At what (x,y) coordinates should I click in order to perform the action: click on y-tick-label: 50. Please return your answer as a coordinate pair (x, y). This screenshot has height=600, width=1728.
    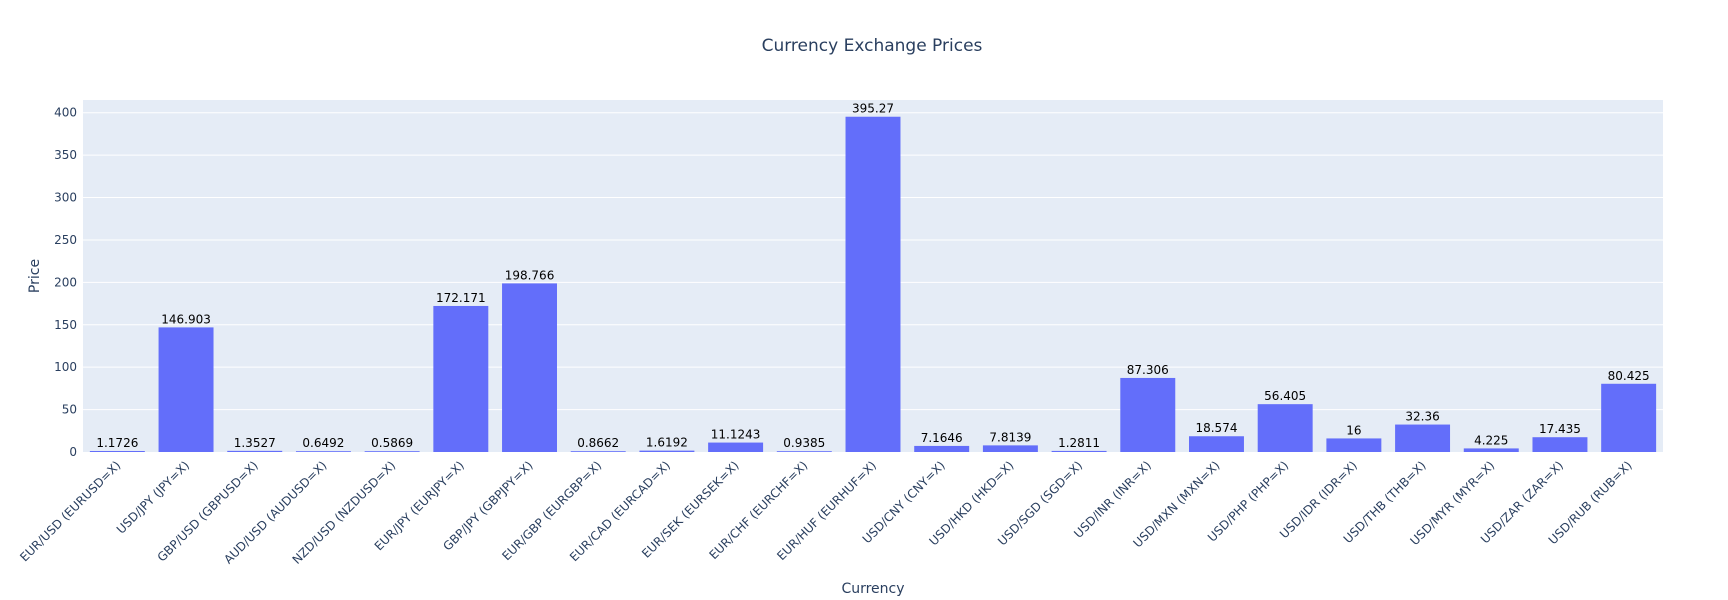
    Looking at the image, I should click on (69, 410).